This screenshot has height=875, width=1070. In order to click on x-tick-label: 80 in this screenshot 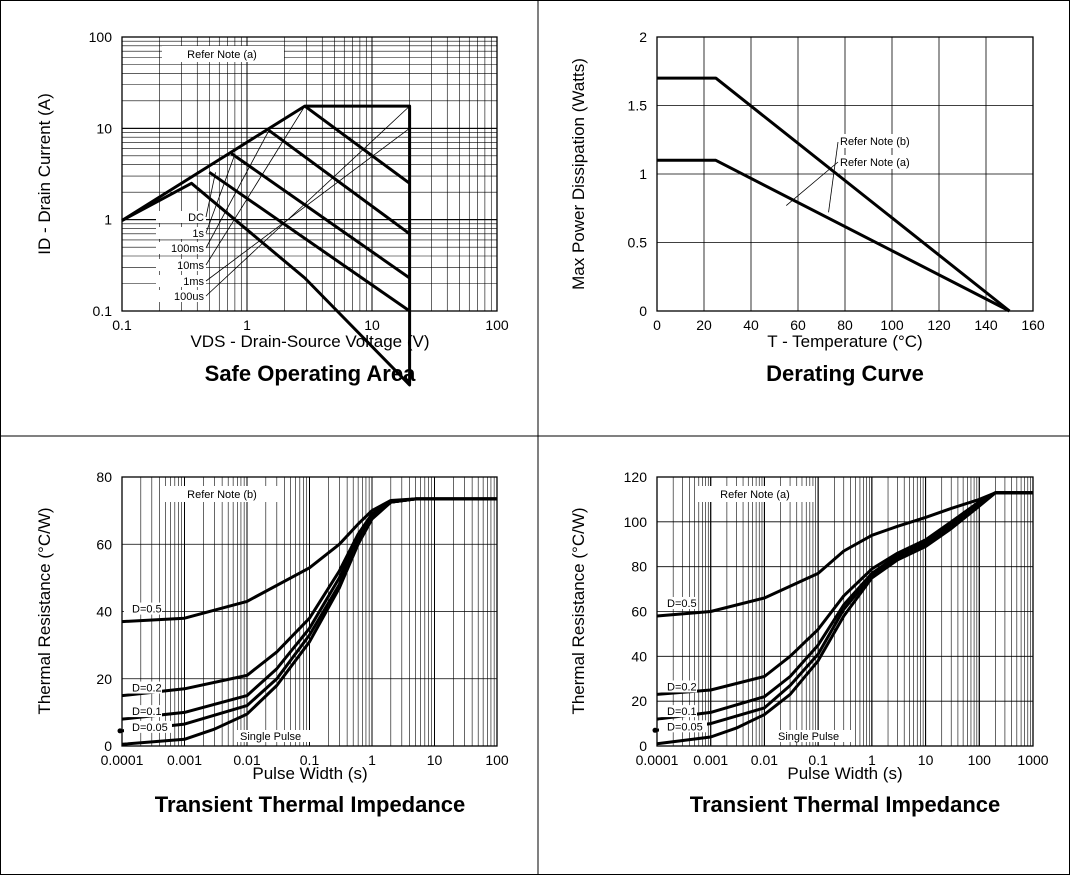, I will do `click(845, 325)`.